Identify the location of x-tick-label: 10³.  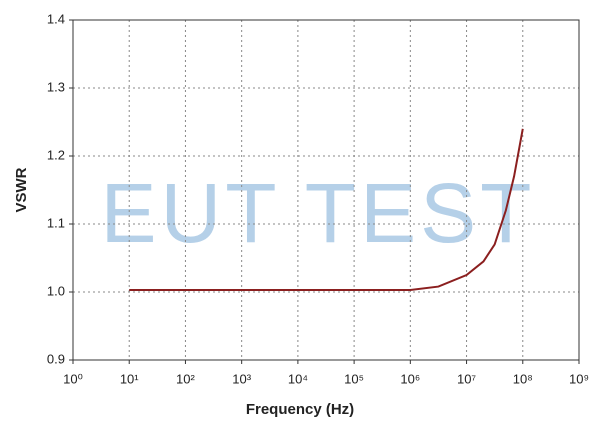
(241, 378).